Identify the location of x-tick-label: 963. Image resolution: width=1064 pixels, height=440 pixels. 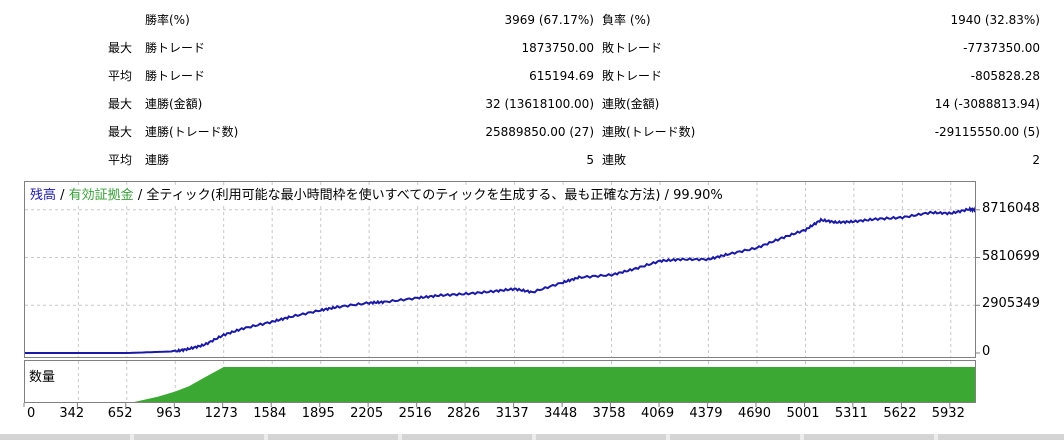
(169, 413).